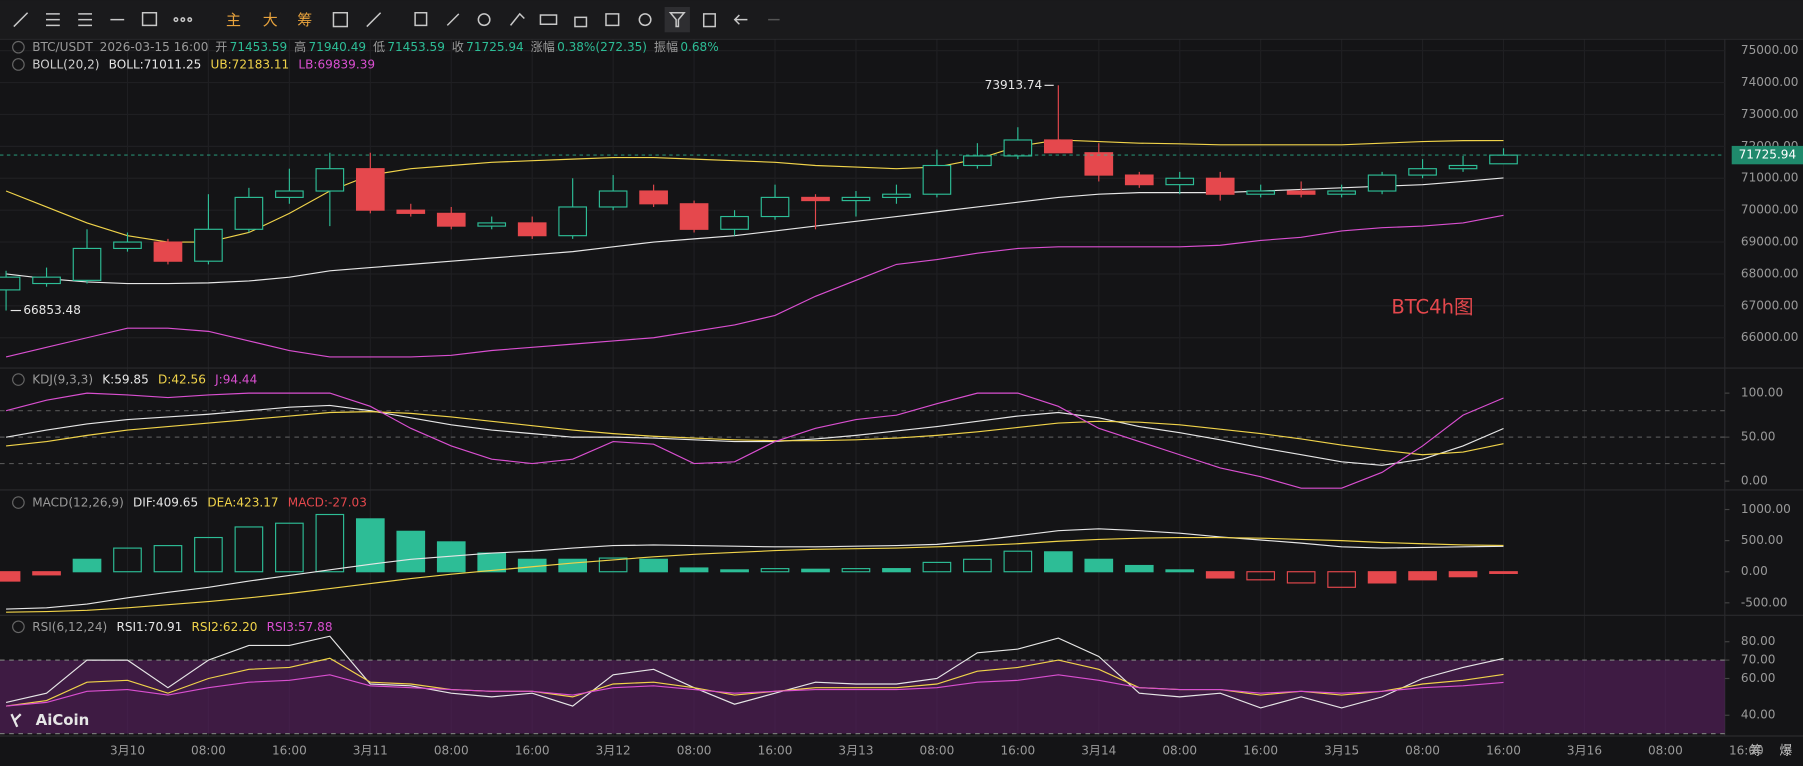  What do you see at coordinates (52, 310) in the screenshot?
I see `low-label: 66853.48` at bounding box center [52, 310].